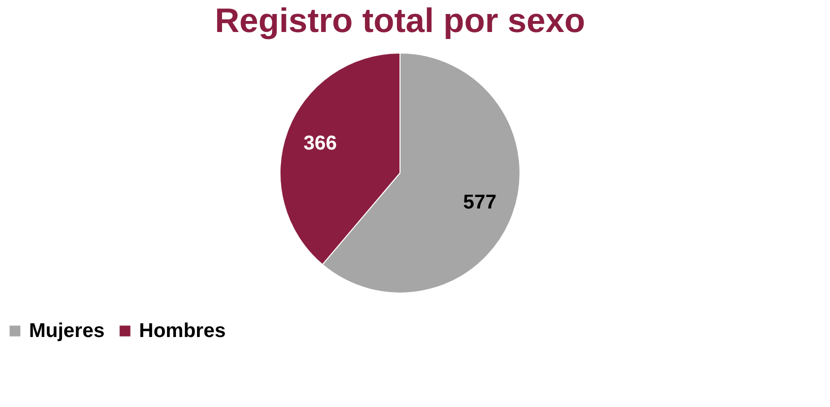 The image size is (830, 407). What do you see at coordinates (479, 202) in the screenshot?
I see `data-label: 577` at bounding box center [479, 202].